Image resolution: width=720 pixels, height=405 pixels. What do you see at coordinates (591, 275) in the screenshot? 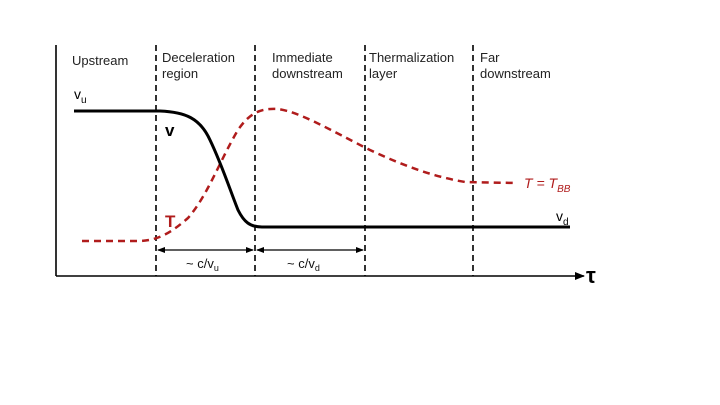
I see `tau-axis-label: τ` at bounding box center [591, 275].